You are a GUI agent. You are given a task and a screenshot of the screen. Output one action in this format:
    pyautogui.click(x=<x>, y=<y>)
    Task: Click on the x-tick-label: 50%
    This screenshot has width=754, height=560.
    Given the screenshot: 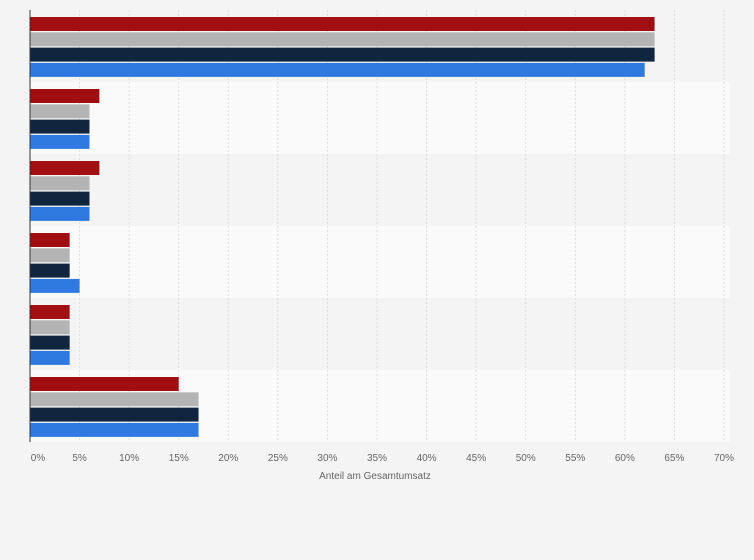 What is the action you would take?
    pyautogui.click(x=526, y=458)
    